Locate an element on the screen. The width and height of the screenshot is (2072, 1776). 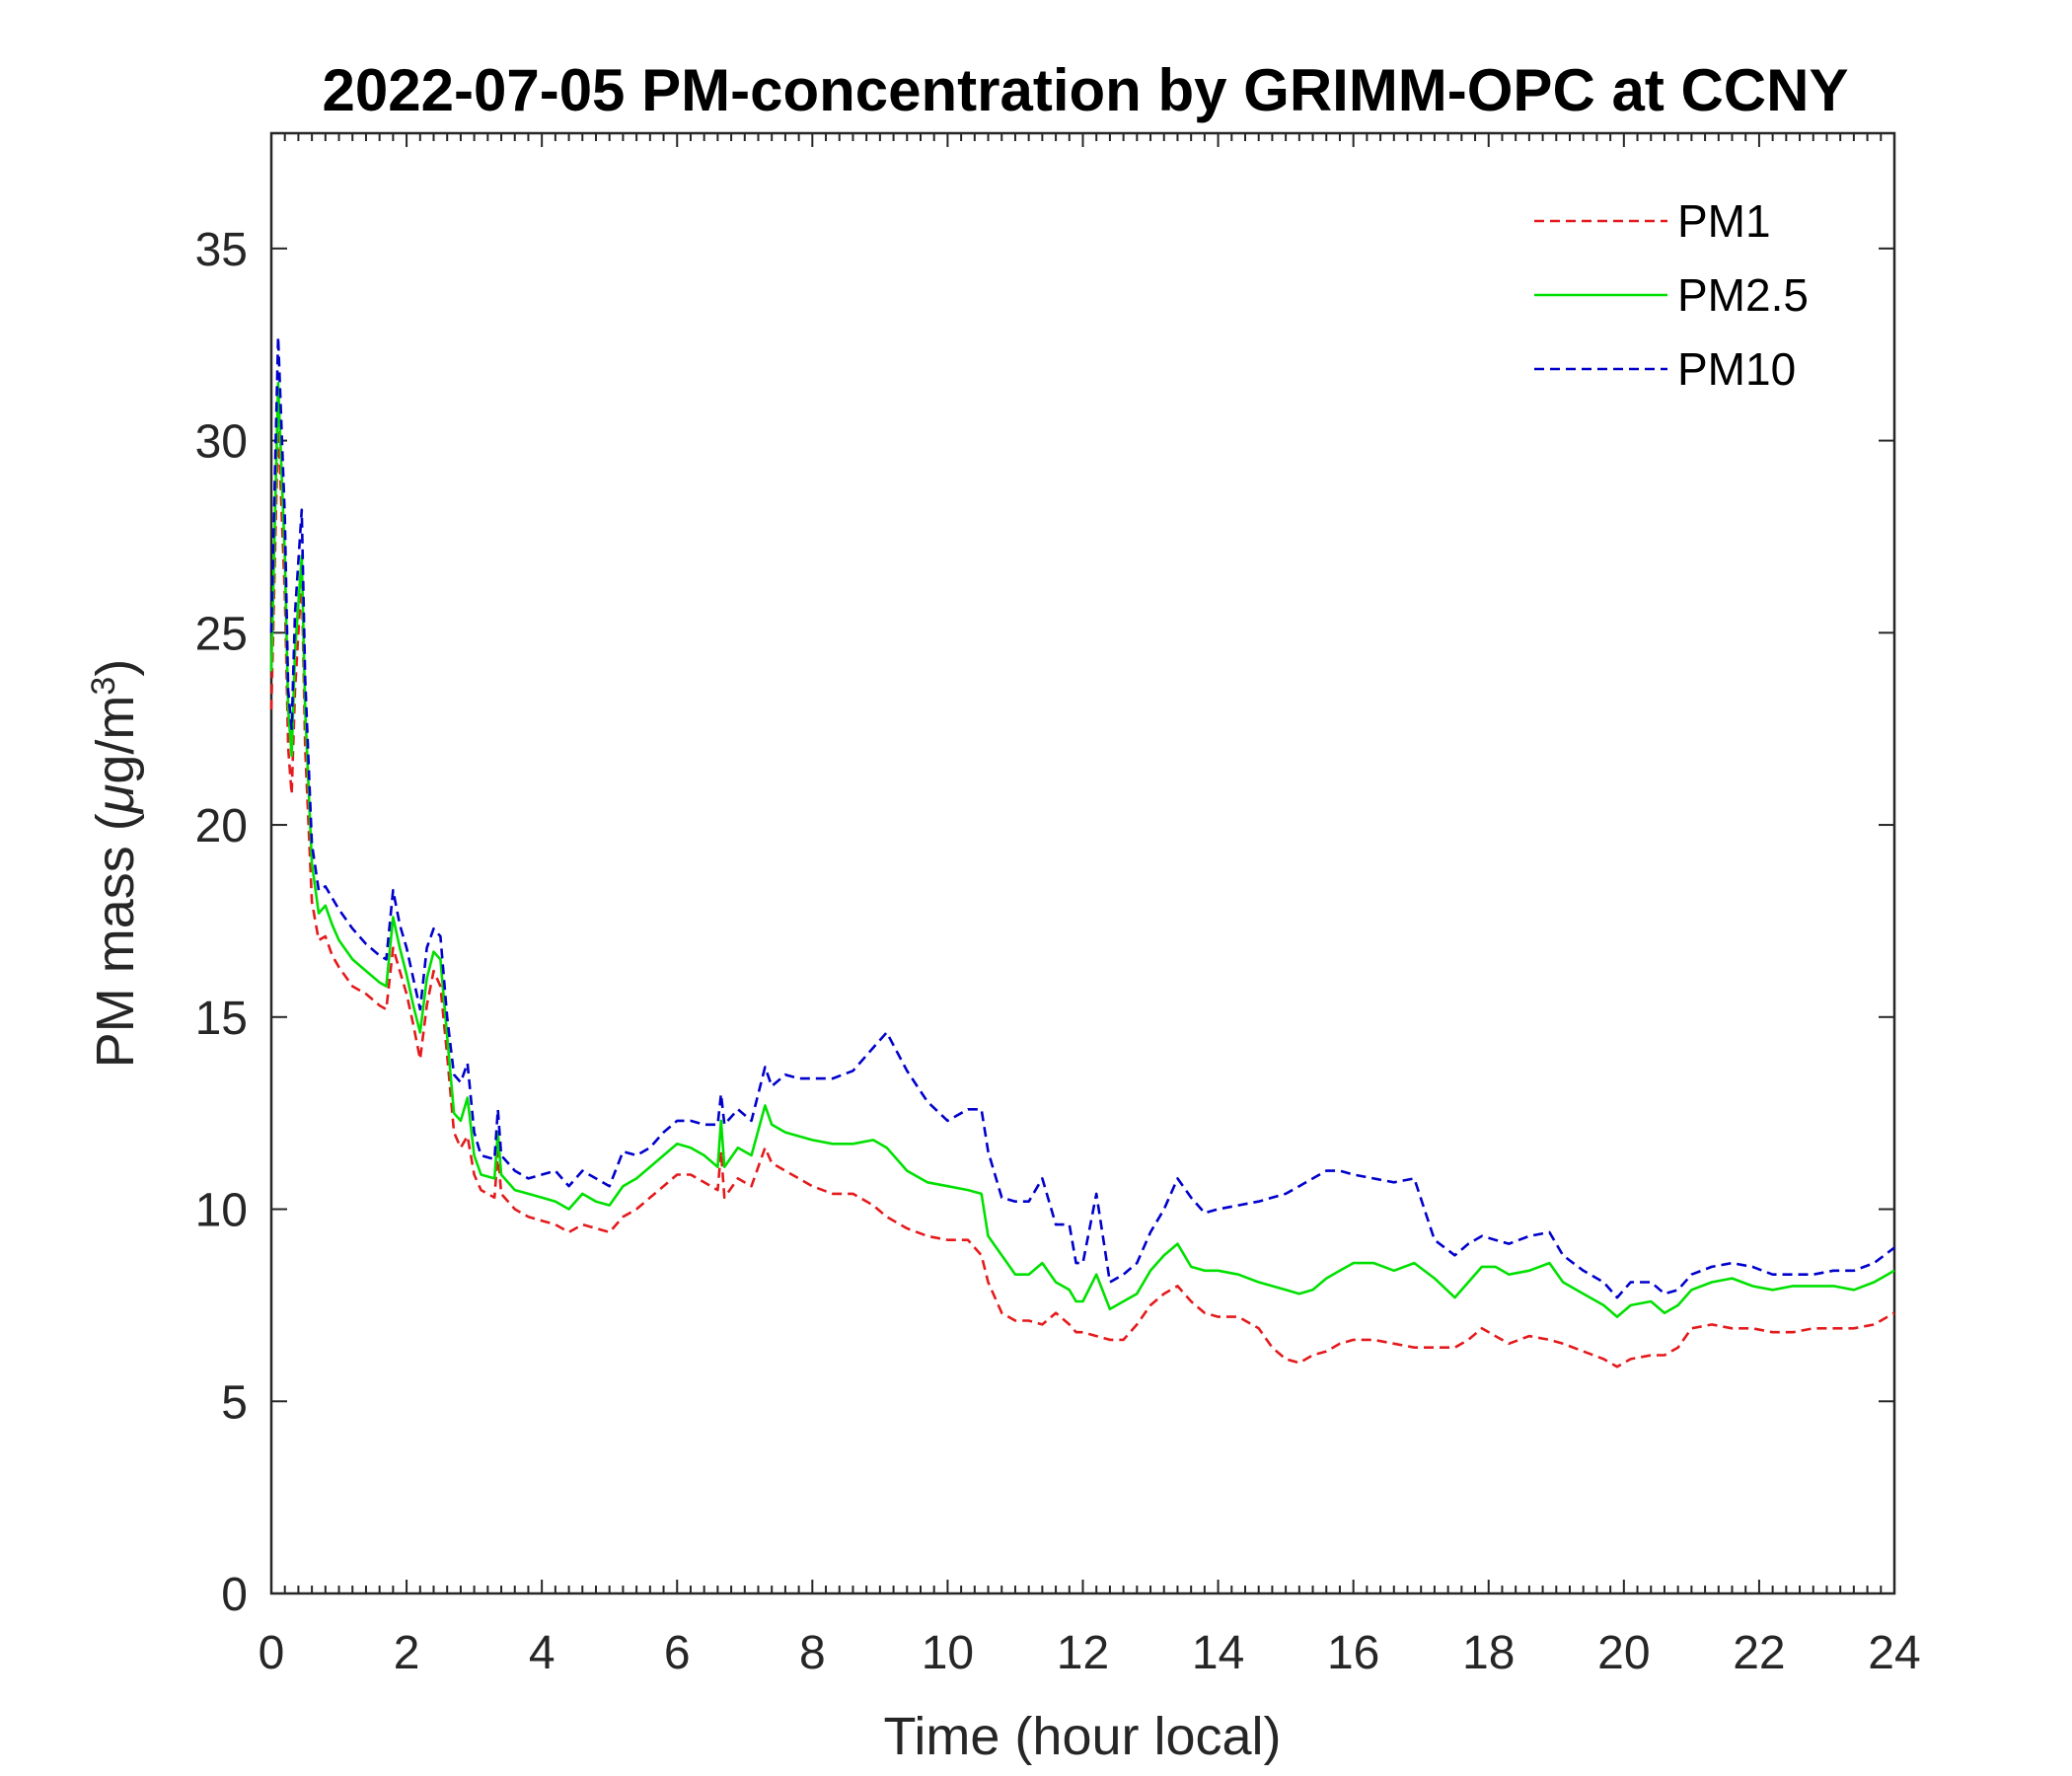
y-axis-label-superscript: 3 is located at coordinates (104, 687).